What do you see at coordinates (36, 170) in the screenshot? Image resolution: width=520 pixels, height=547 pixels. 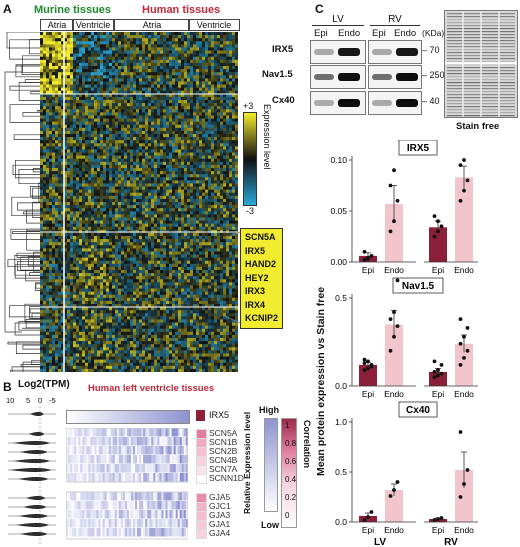 I see `dendrogram-branch` at bounding box center [36, 170].